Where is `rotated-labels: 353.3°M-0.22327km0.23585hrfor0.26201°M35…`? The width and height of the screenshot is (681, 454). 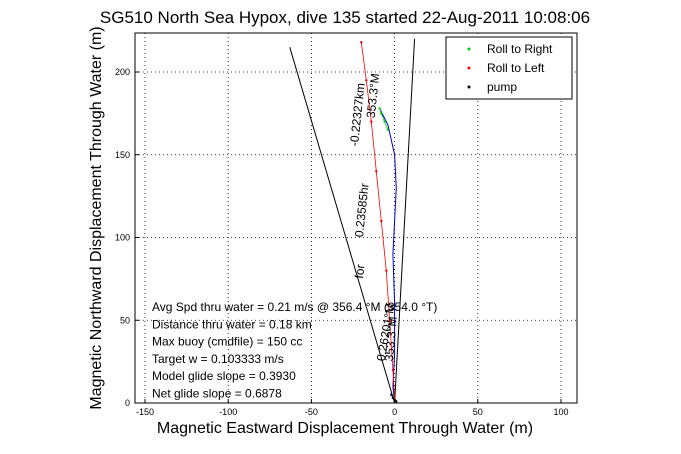 rotated-labels: 353.3°M-0.22327km0.23585hrfor0.26201°M35… is located at coordinates (373, 218).